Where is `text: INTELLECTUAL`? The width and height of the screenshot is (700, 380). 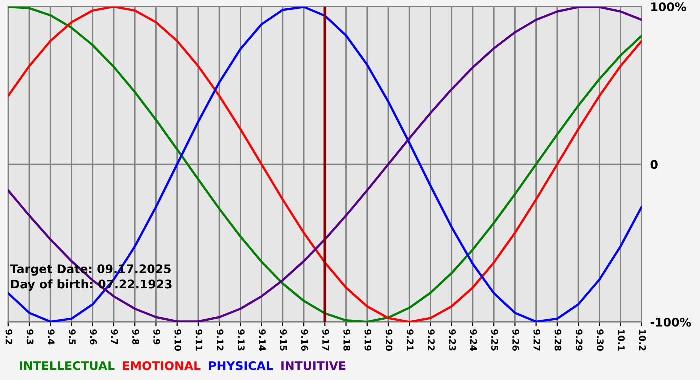 text: INTELLECTUAL is located at coordinates (67, 365).